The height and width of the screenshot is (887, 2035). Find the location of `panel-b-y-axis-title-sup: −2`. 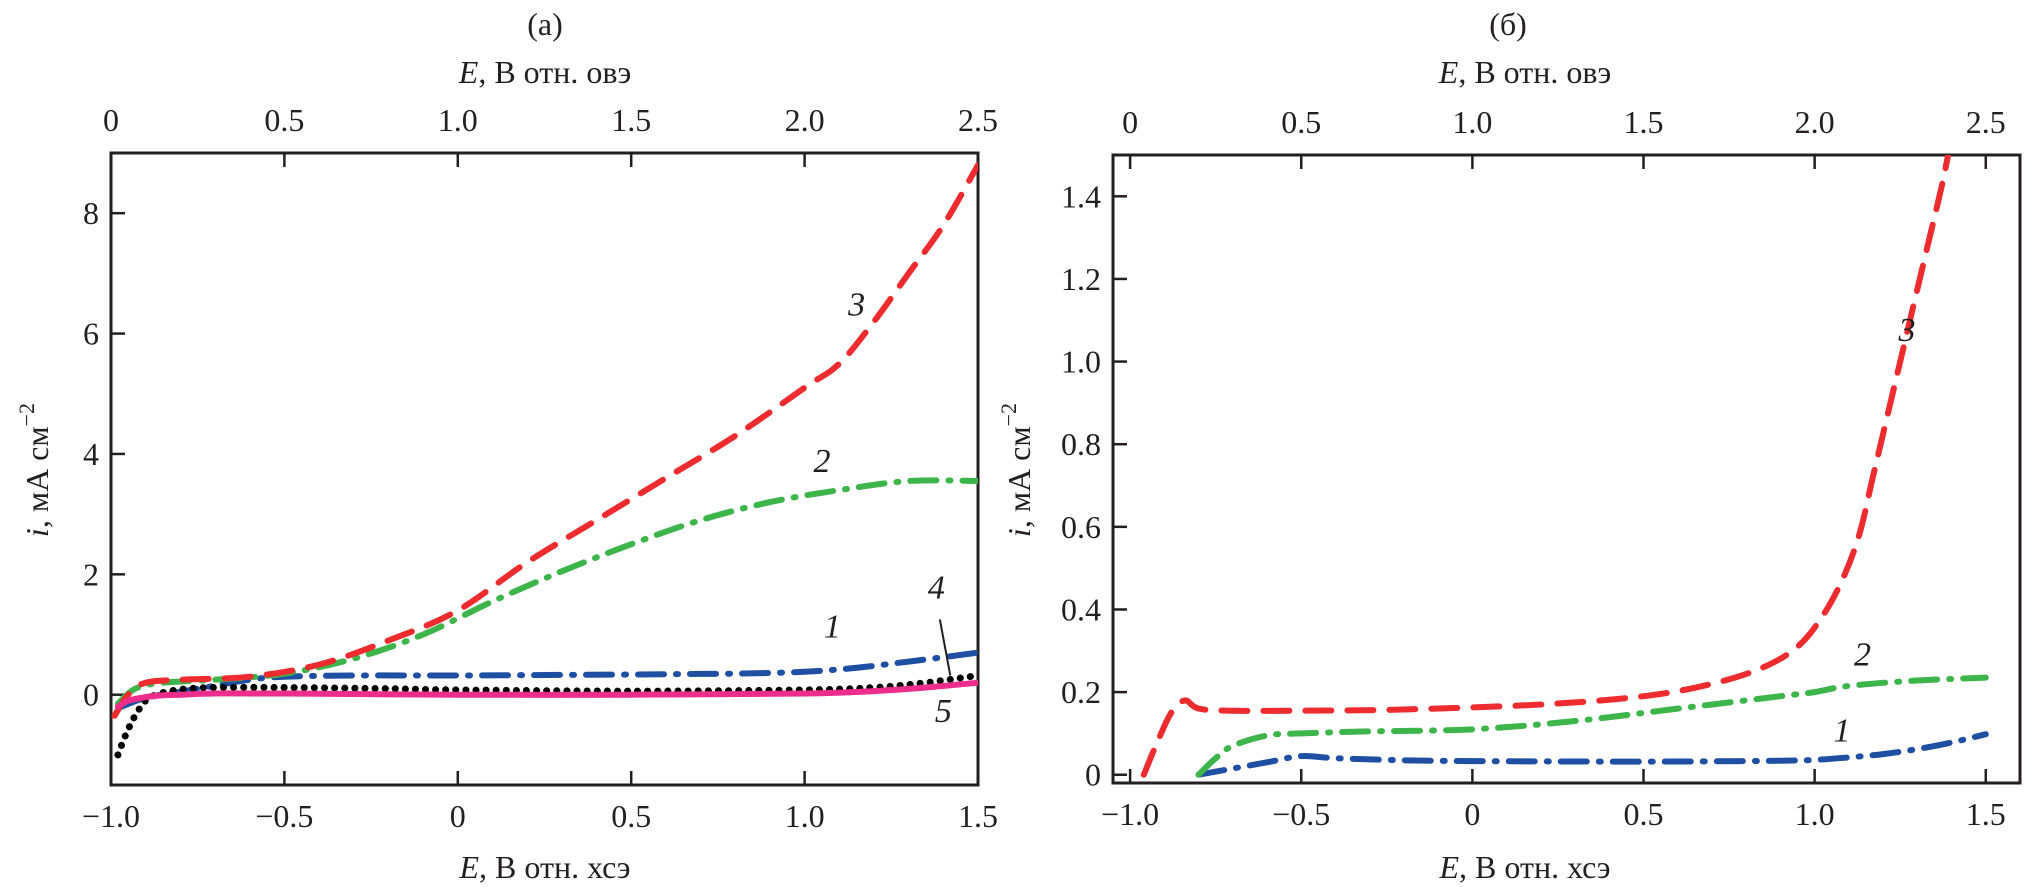

panel-b-y-axis-title-sup: −2 is located at coordinates (1008, 414).